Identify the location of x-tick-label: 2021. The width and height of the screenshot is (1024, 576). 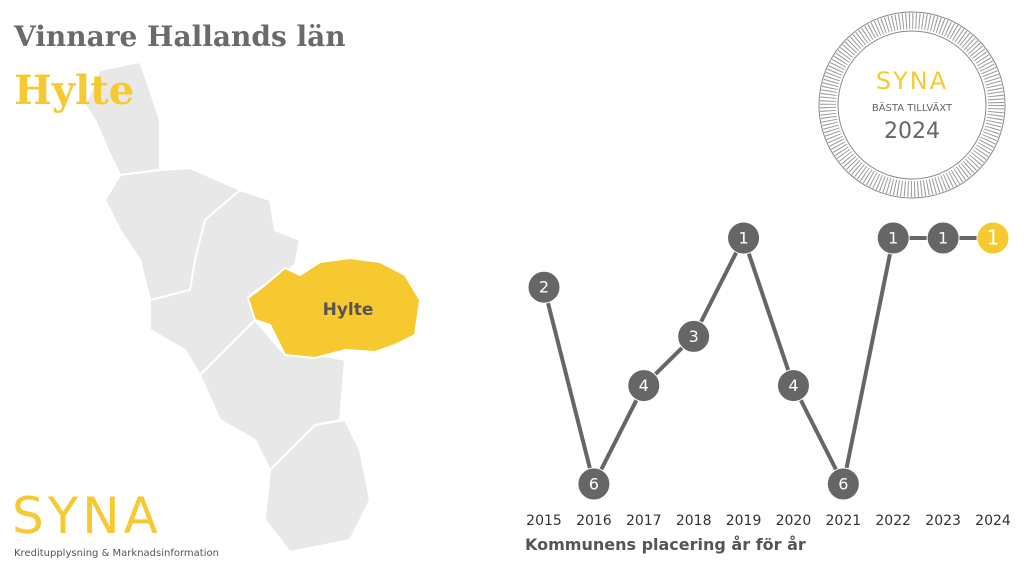
(844, 521).